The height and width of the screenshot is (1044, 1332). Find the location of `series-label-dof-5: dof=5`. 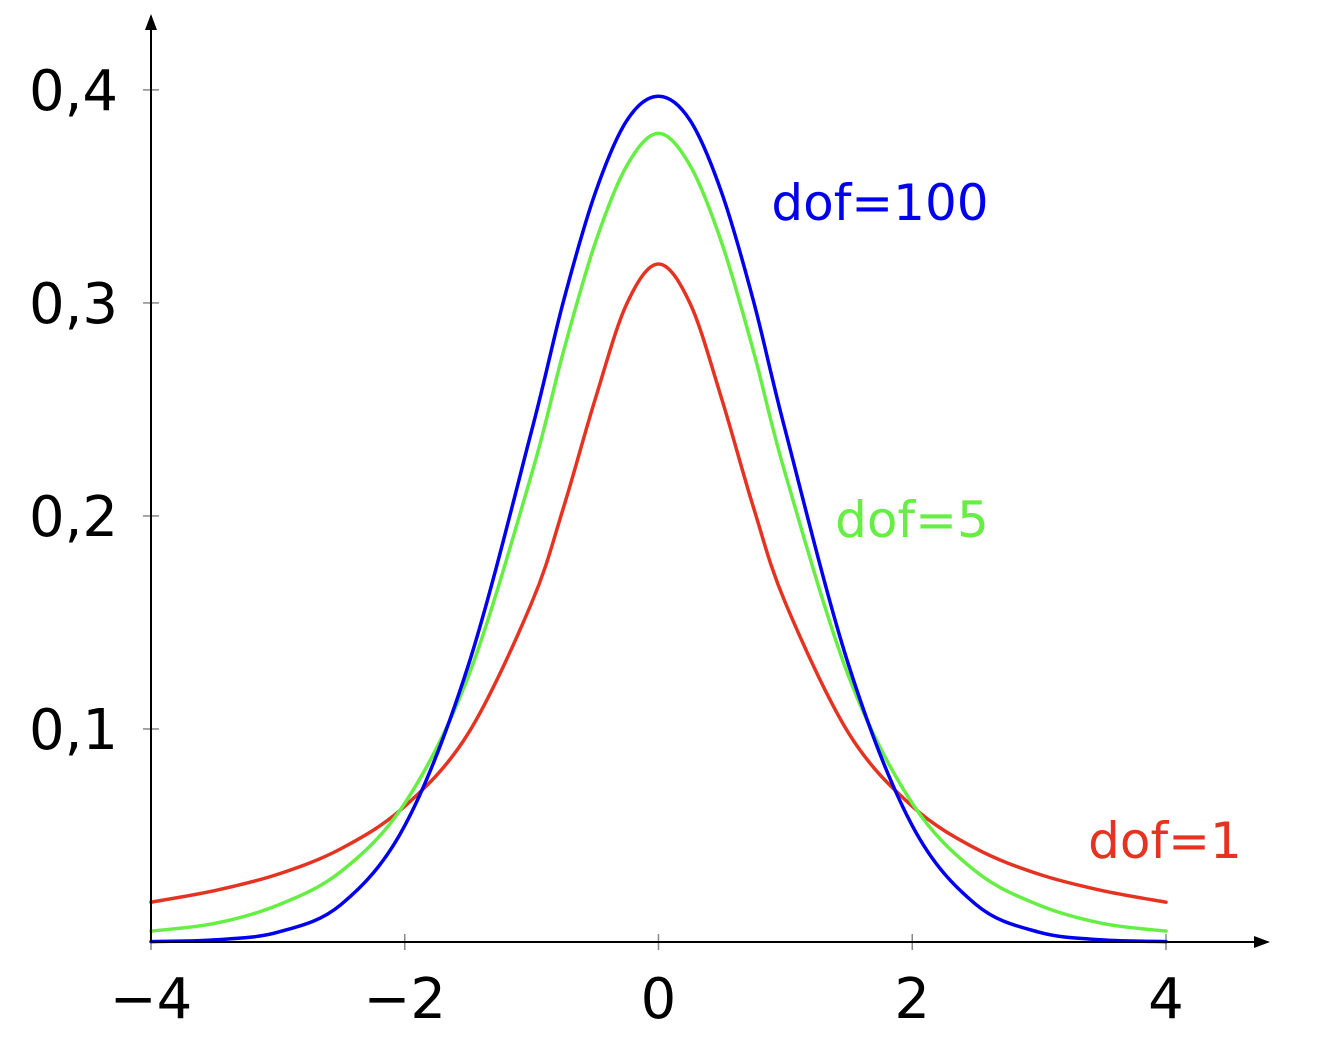

series-label-dof-5: dof=5 is located at coordinates (912, 520).